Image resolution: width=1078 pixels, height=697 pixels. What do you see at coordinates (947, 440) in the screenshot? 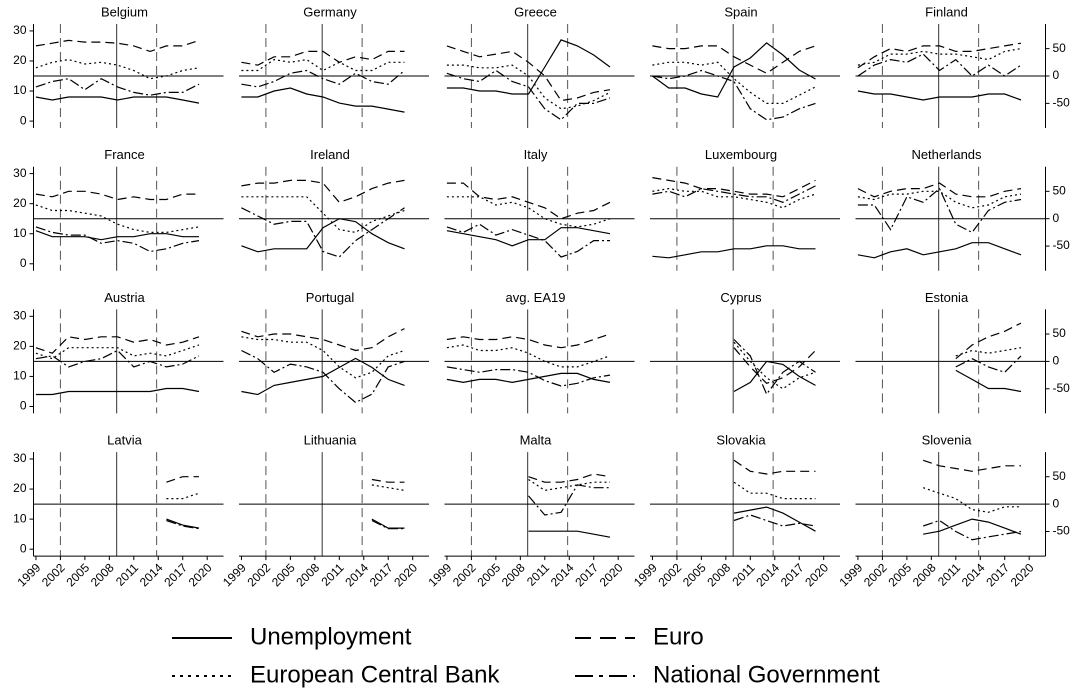
I see `panel-title: Slovenia` at bounding box center [947, 440].